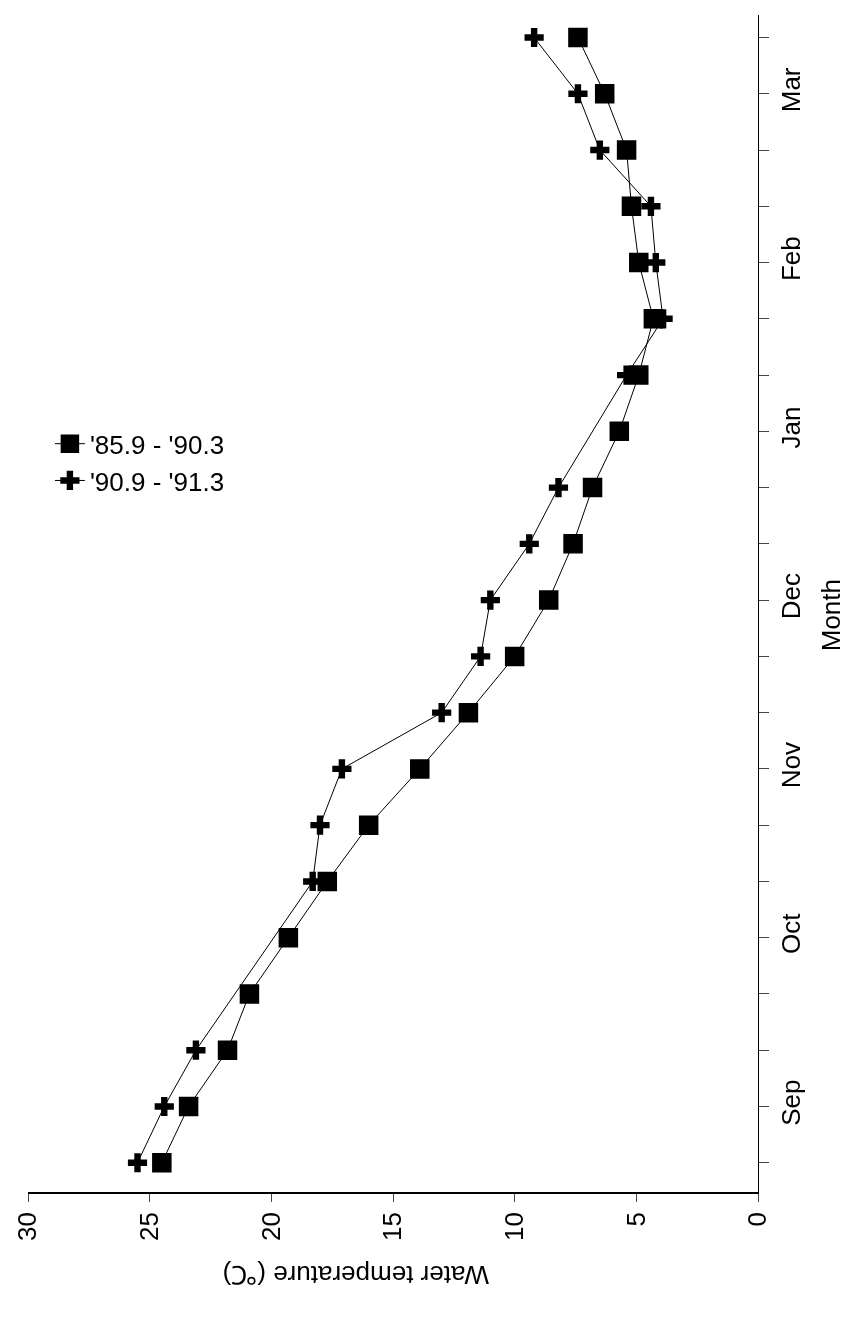 This screenshot has height=1322, width=860. Describe the element at coordinates (157, 481) in the screenshot. I see `legend-label: '90.9 - '91.3` at that location.